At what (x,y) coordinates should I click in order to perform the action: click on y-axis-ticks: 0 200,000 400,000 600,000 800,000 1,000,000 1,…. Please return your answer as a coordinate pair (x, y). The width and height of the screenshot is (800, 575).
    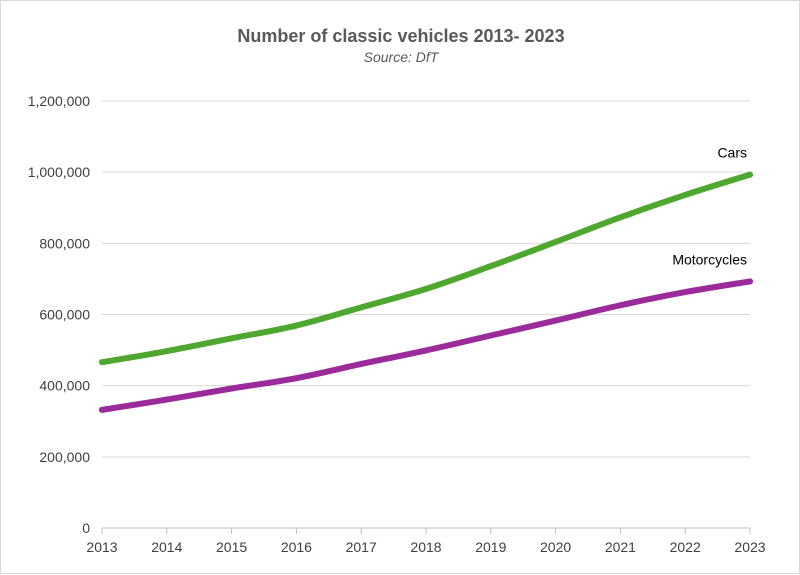
    Looking at the image, I should click on (59, 314).